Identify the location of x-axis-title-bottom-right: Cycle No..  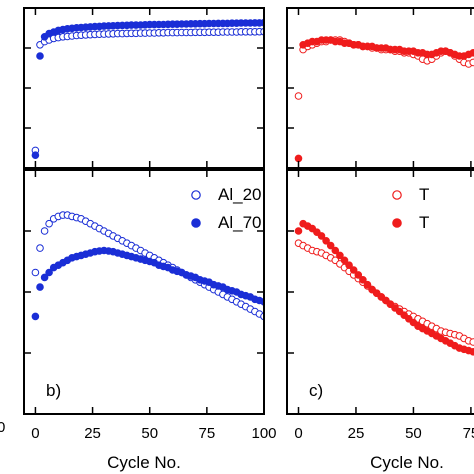
(407, 462).